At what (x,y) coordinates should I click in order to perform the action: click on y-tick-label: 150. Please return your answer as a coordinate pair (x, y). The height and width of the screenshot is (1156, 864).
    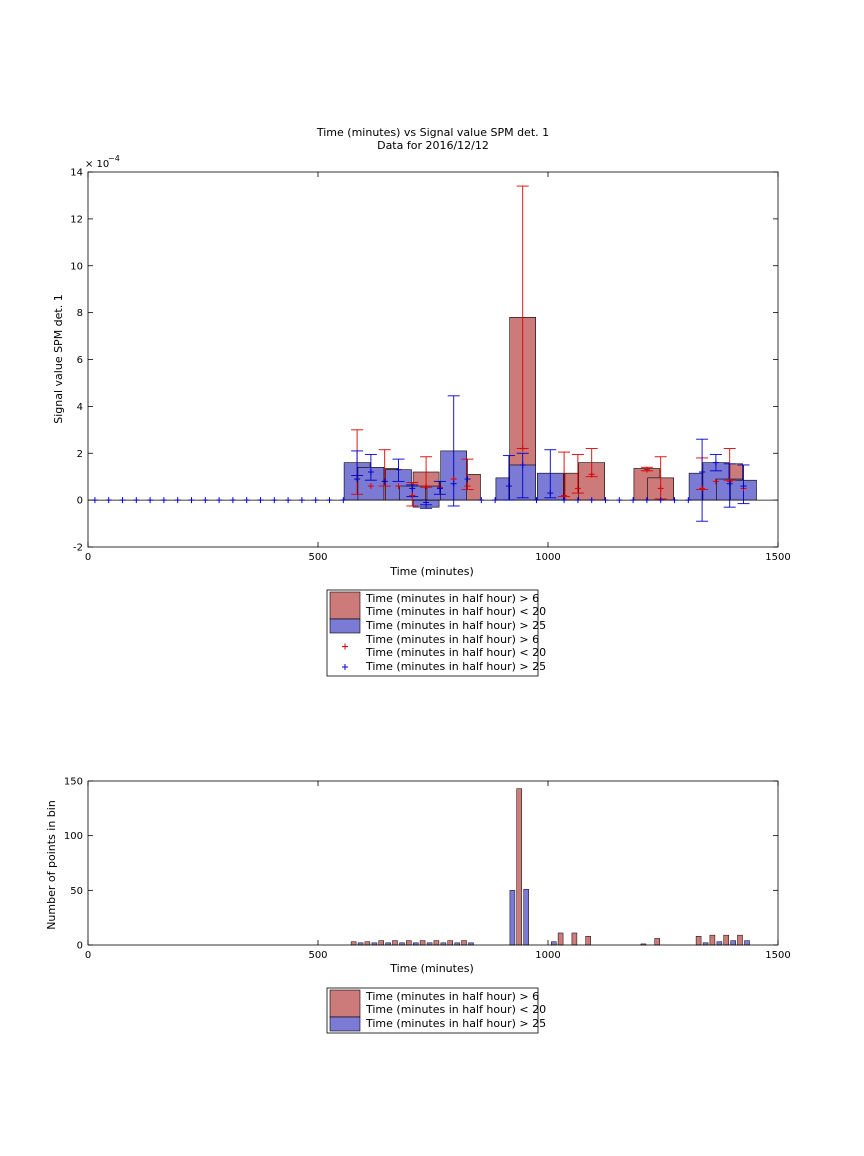
    Looking at the image, I should click on (73, 782).